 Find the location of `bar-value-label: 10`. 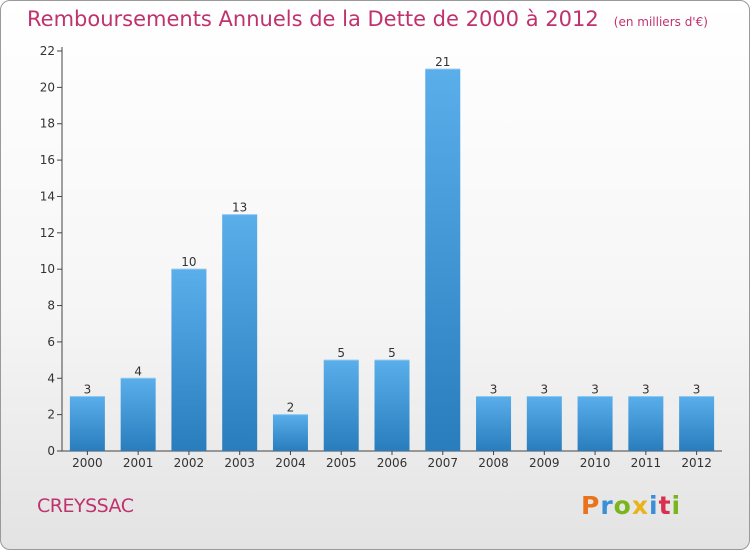

bar-value-label: 10 is located at coordinates (188, 262).